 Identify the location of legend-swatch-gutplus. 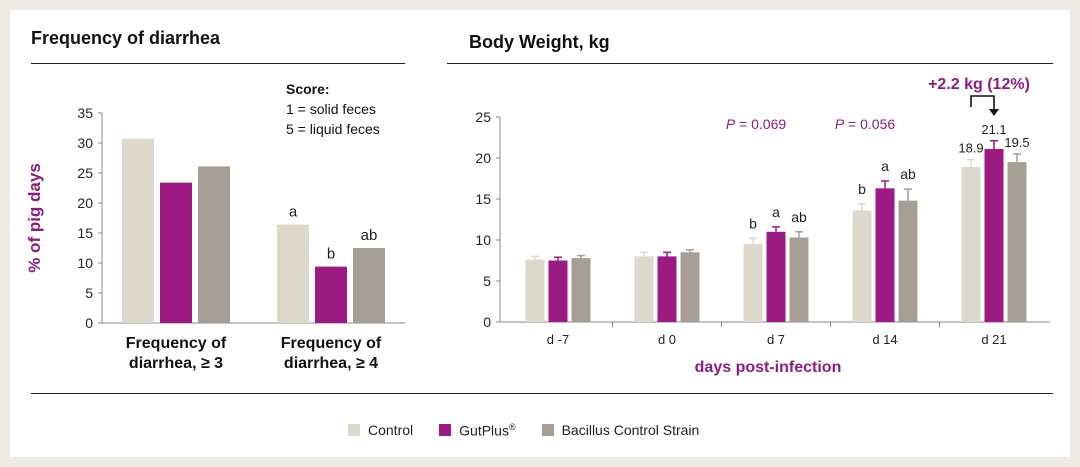
(445, 430).